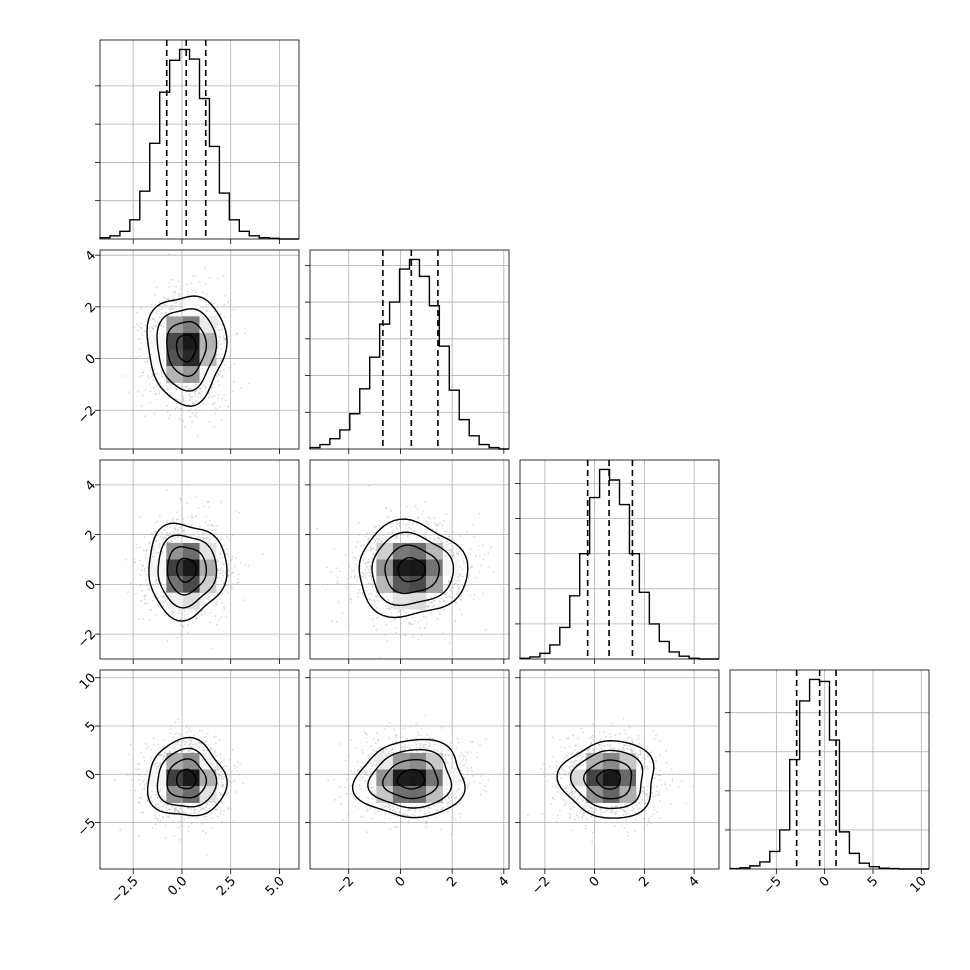  Describe the element at coordinates (199, 559) in the screenshot. I see `panel-content` at that location.